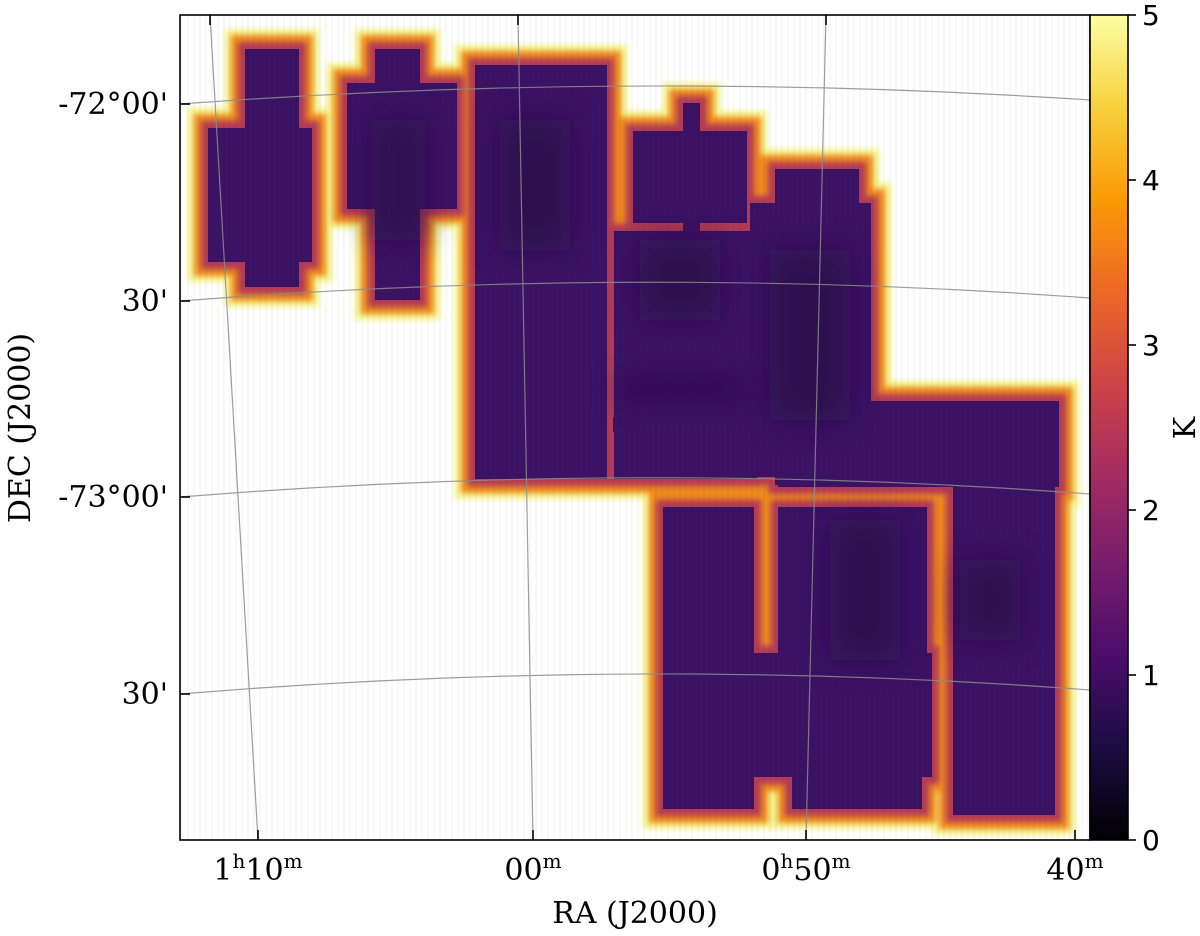  I want to click on colorbar-label: K, so click(1184, 427).